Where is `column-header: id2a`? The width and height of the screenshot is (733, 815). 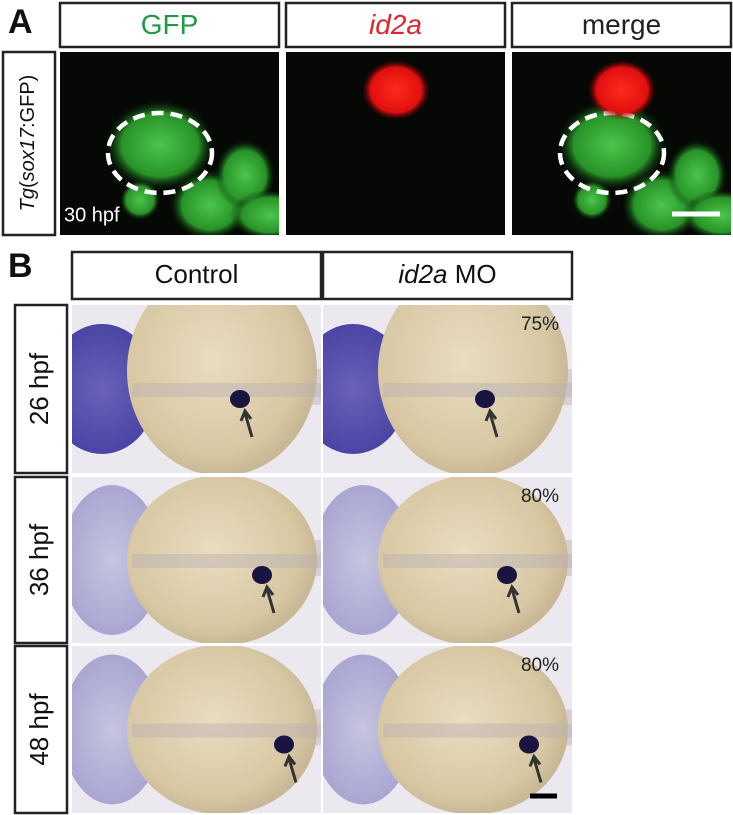 column-header: id2a is located at coordinates (395, 24).